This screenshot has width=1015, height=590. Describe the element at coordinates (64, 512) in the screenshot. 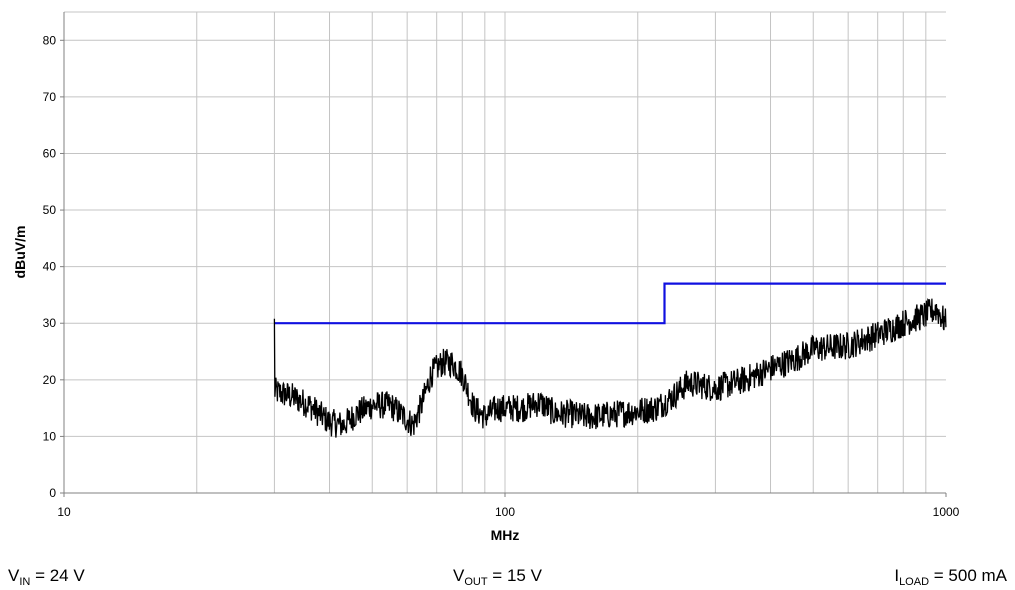

I see `x-tick-label: 10` at that location.